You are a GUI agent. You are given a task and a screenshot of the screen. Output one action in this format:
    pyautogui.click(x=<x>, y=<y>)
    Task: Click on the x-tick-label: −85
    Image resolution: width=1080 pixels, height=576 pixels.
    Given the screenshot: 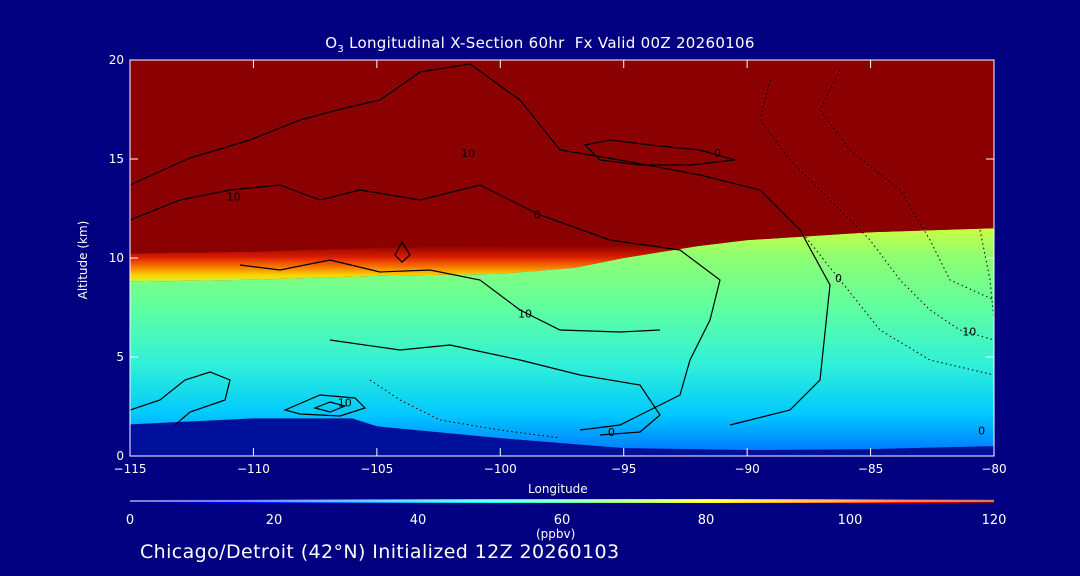 What is the action you would take?
    pyautogui.click(x=870, y=469)
    